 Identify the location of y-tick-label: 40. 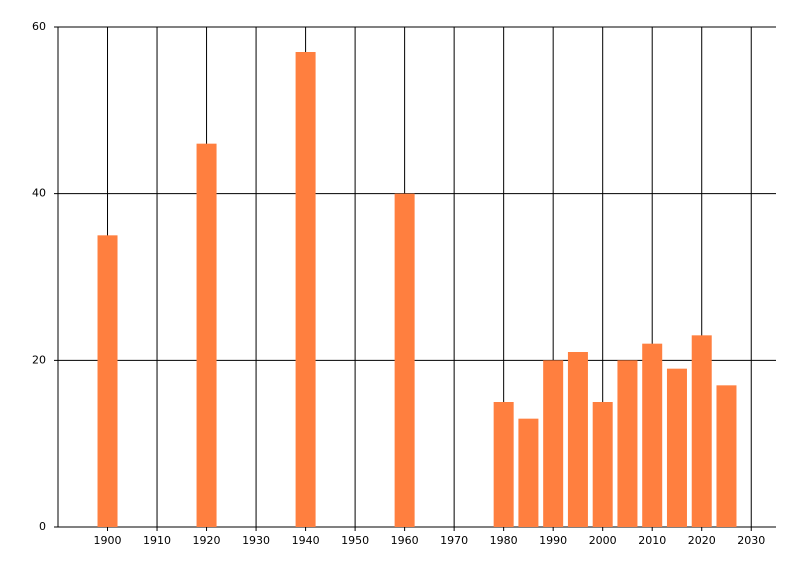
(39, 193).